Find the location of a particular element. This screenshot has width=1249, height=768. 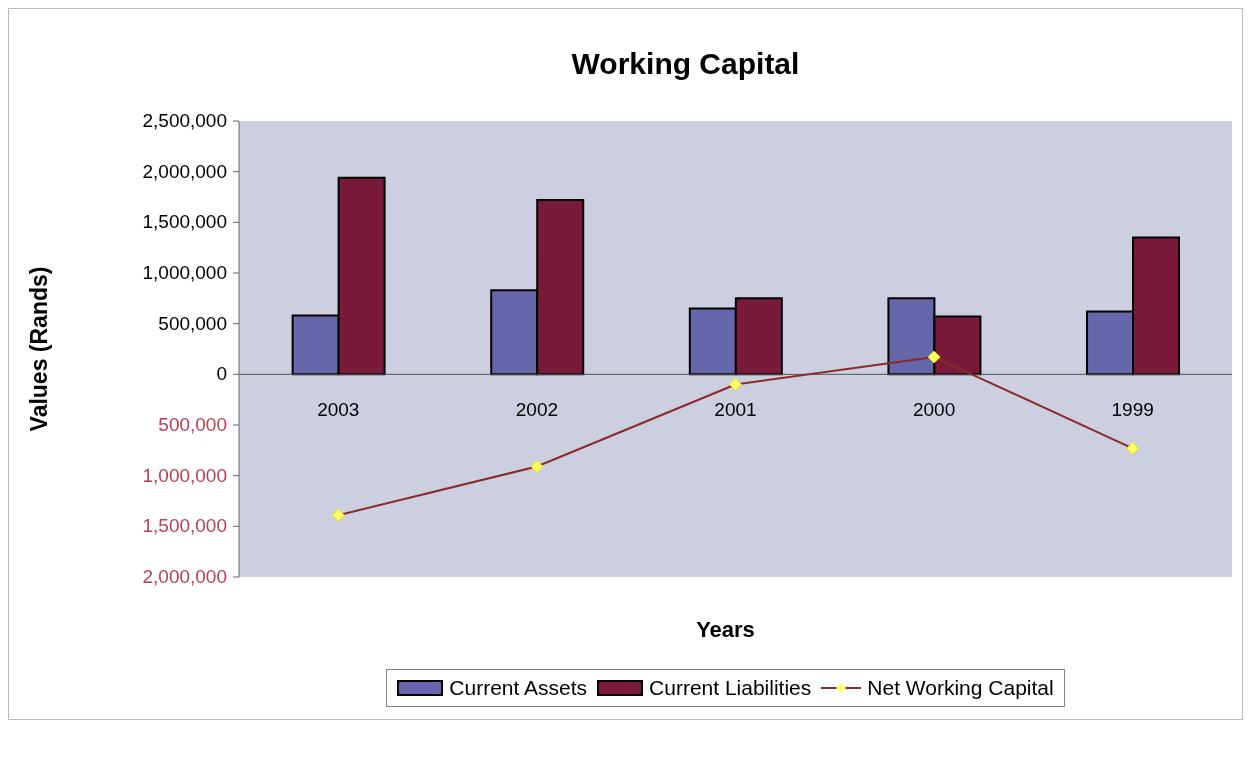

x-axis-title: Years is located at coordinates (725, 630).